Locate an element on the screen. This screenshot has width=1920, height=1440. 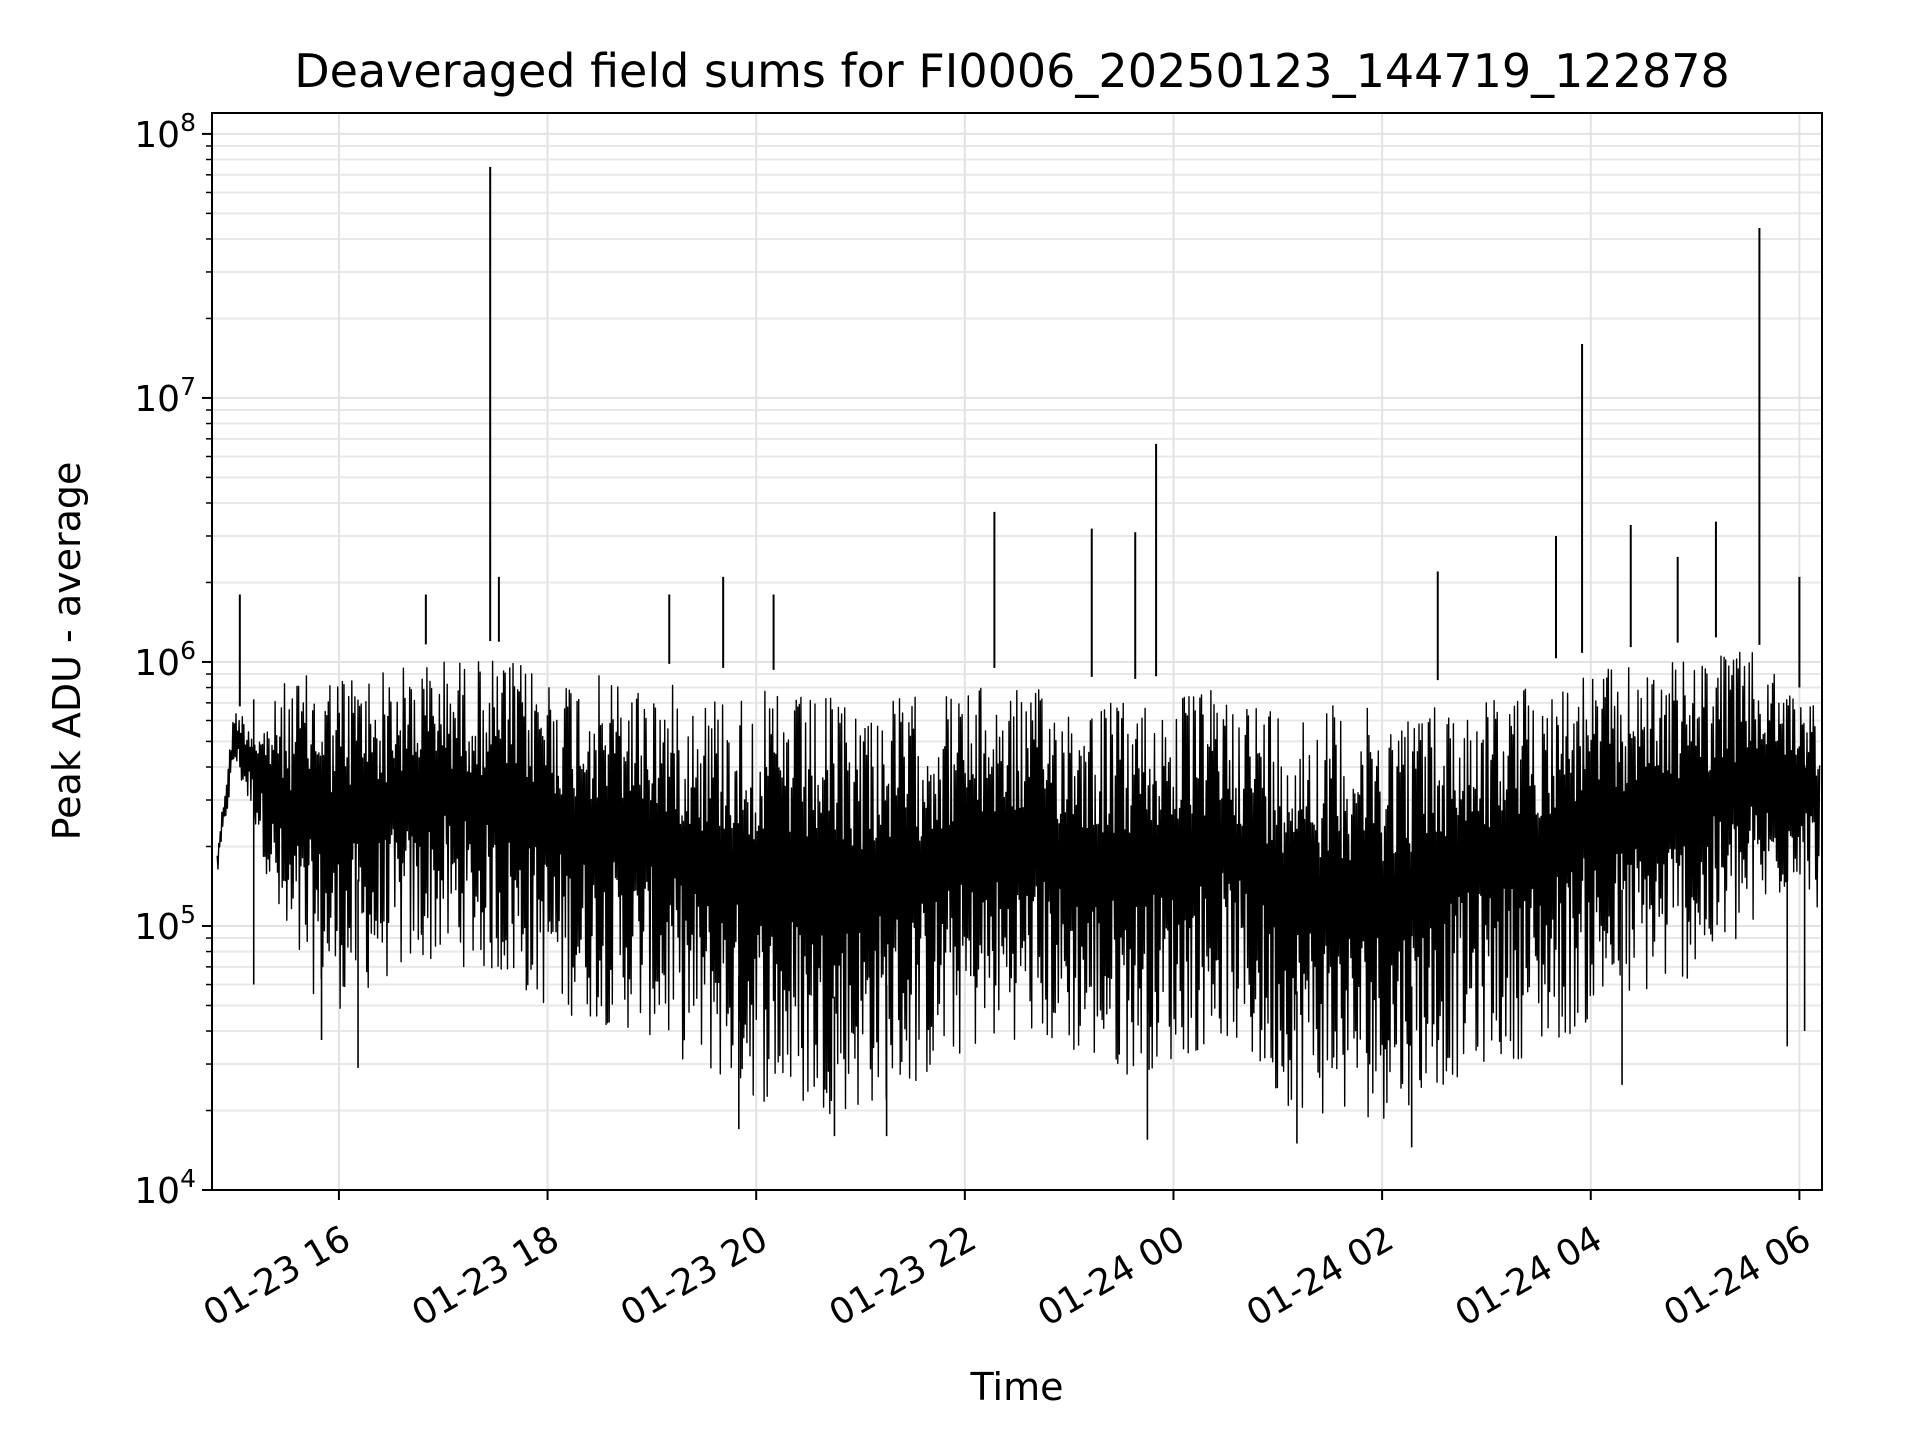
y-tick-label: 10⁸ is located at coordinates (165, 132).